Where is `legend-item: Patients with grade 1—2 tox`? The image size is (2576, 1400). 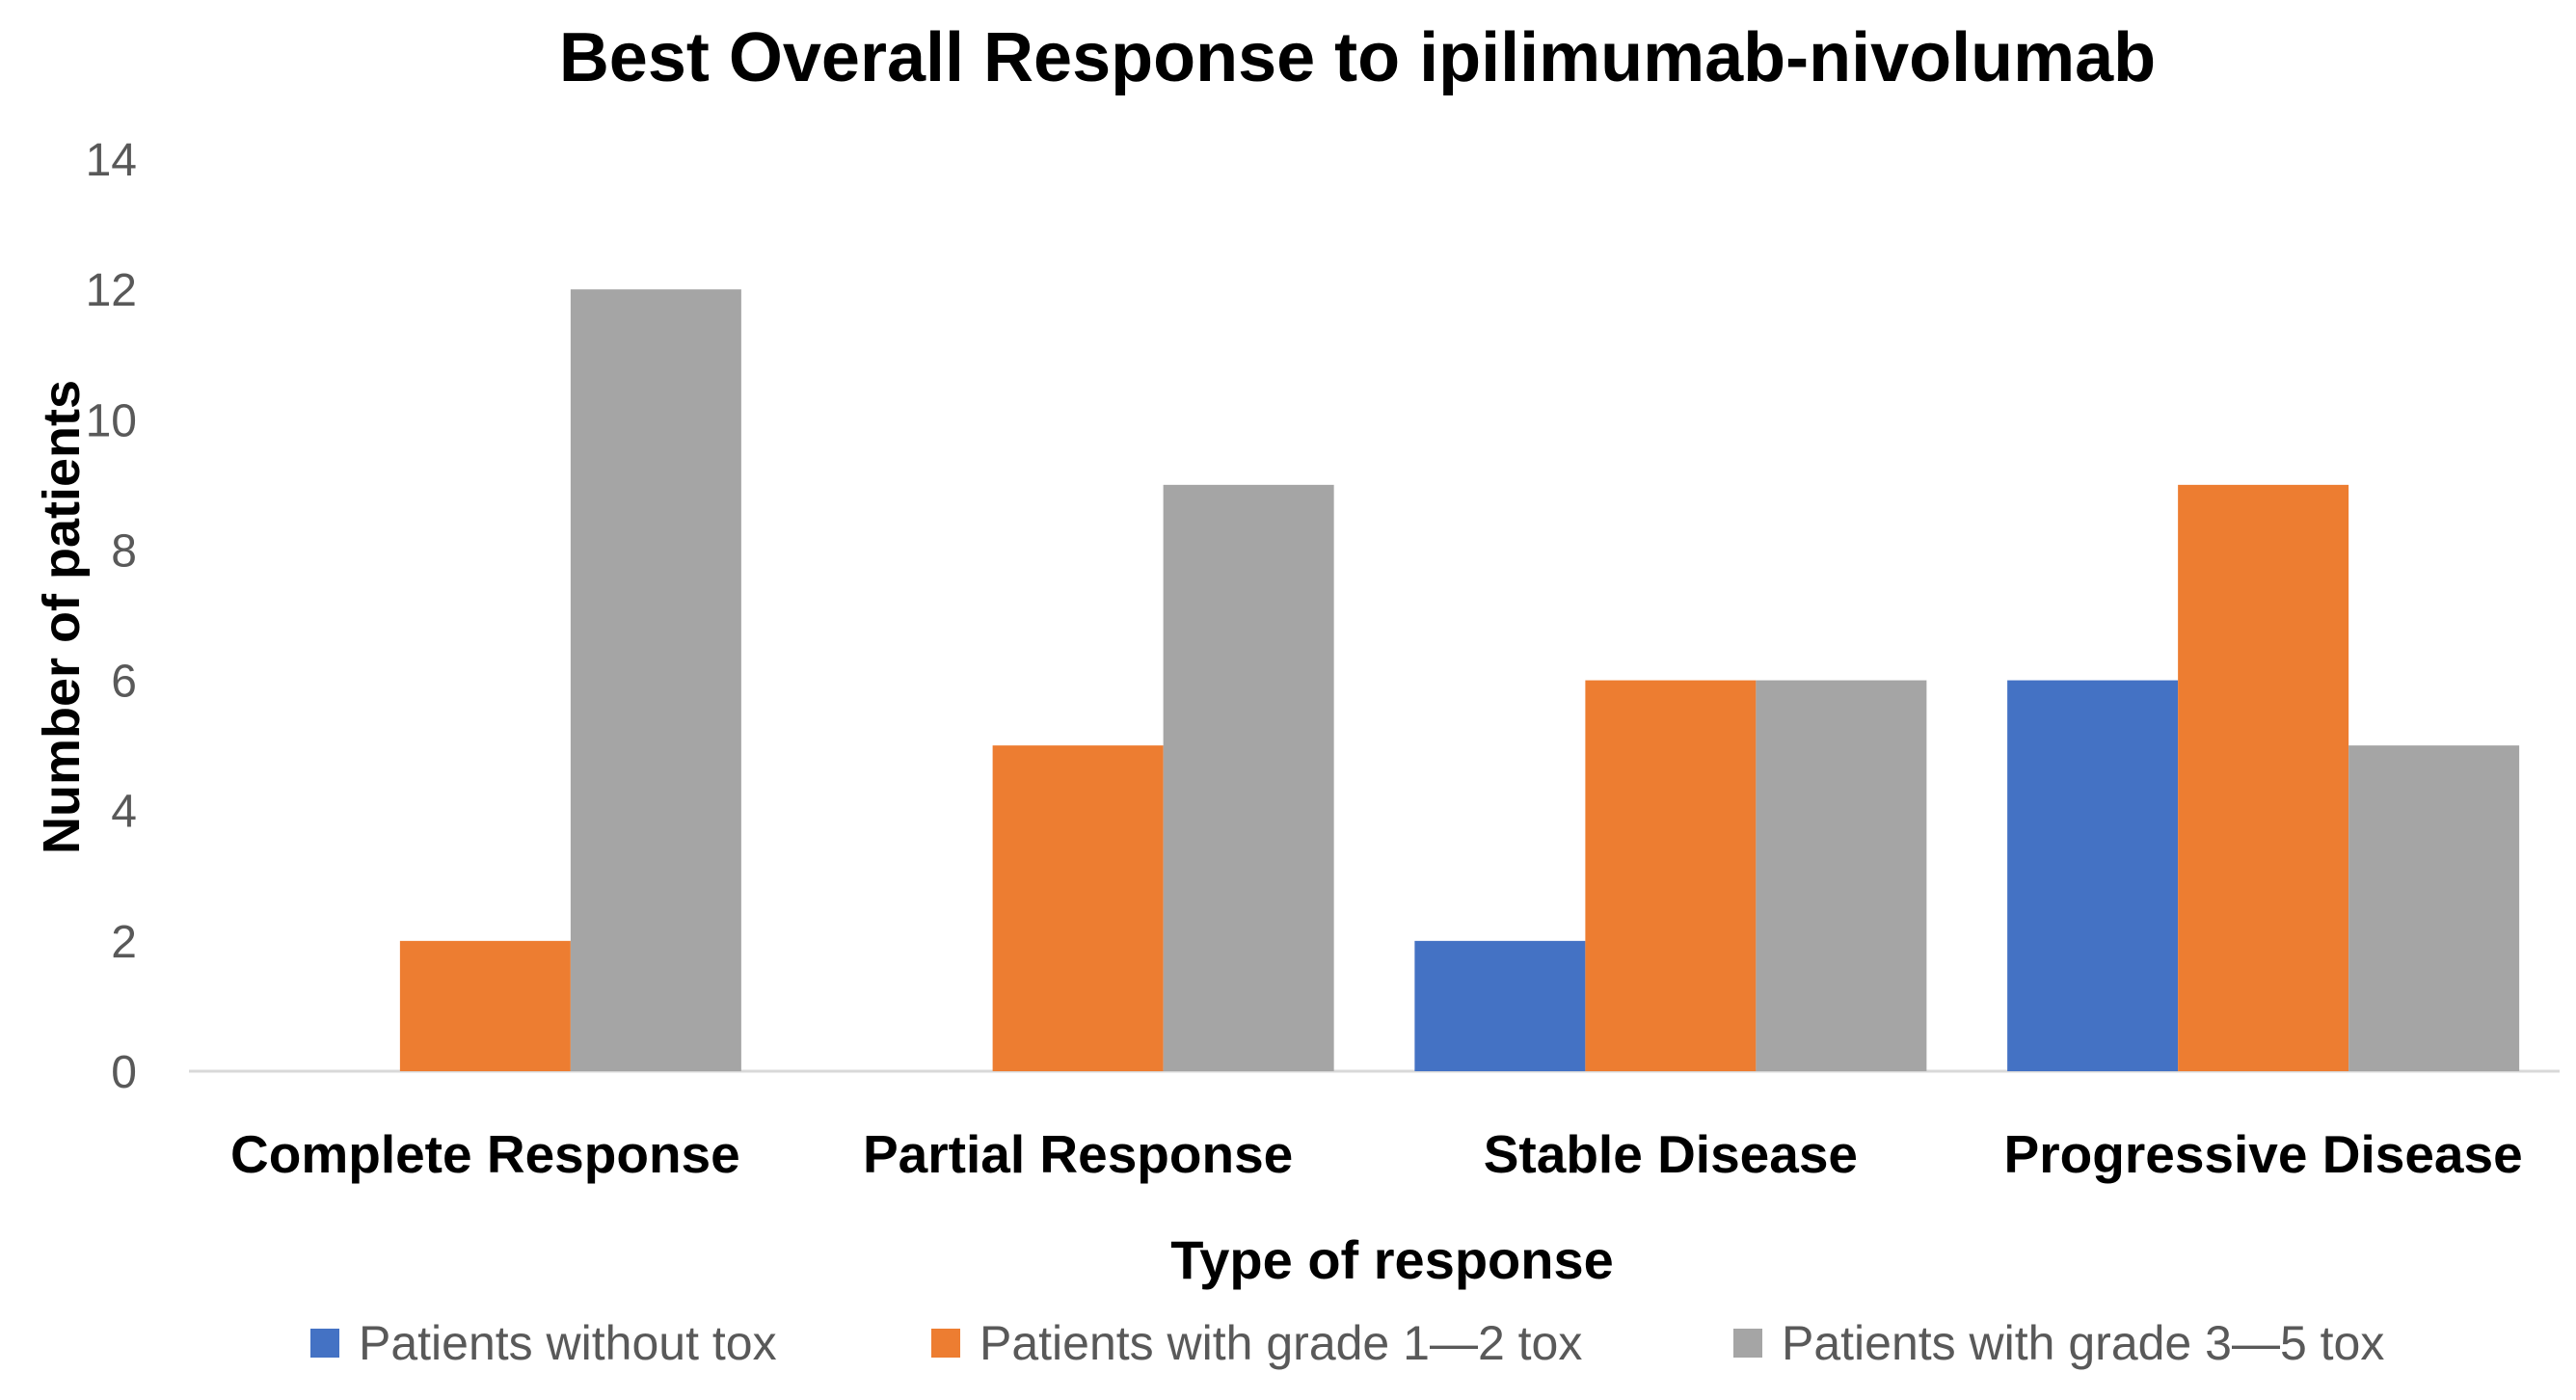
legend-item: Patients with grade 1—2 tox is located at coordinates (1256, 1343).